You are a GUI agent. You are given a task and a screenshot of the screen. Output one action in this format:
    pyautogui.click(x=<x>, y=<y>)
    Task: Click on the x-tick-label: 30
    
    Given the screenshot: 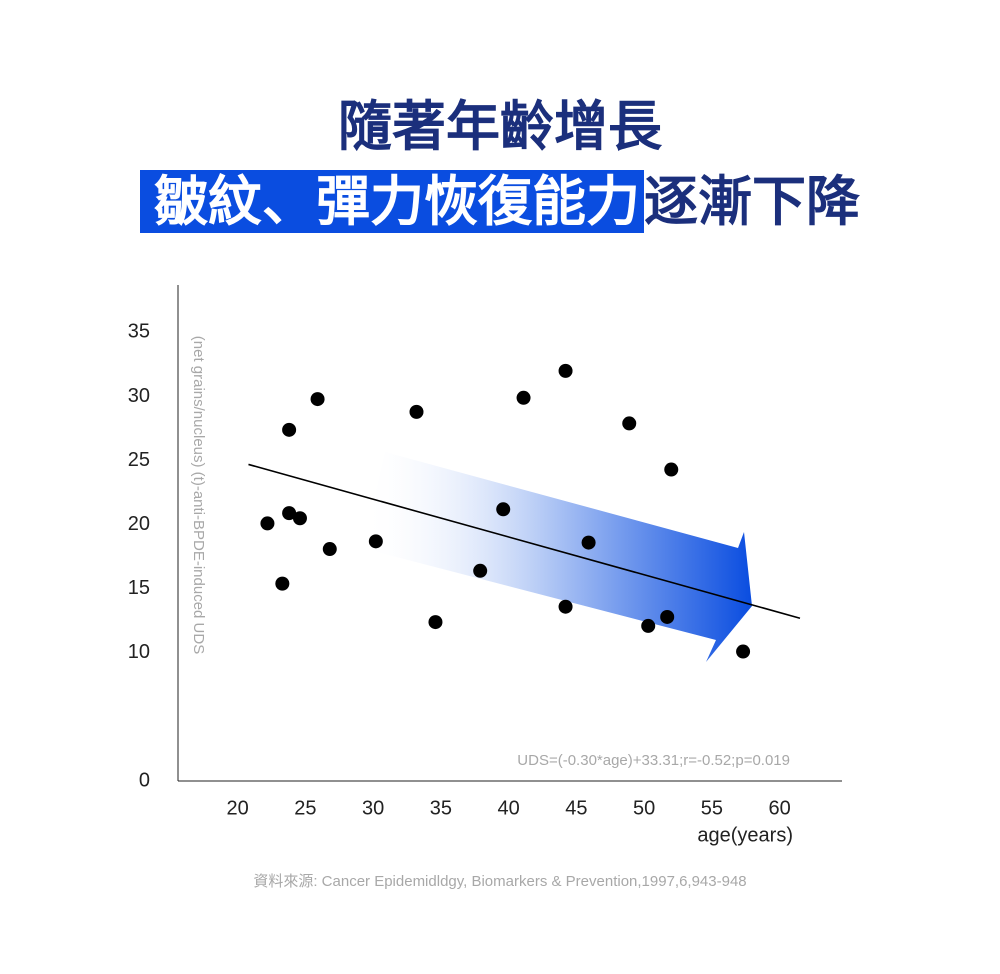 What is the action you would take?
    pyautogui.click(x=373, y=808)
    